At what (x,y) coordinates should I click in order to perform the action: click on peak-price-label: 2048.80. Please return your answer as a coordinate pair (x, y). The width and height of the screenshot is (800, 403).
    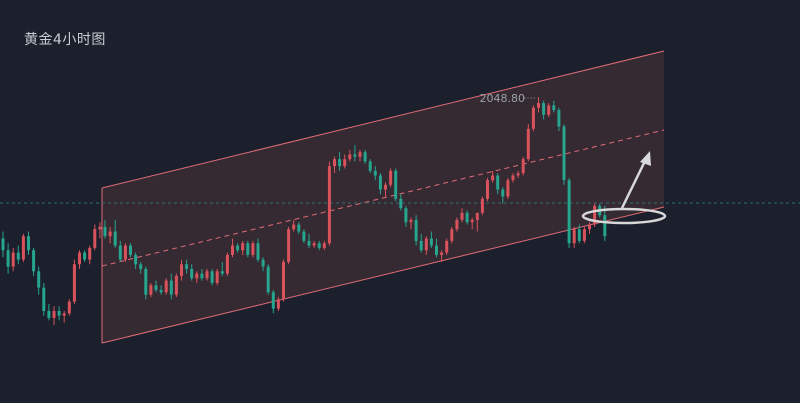
    Looking at the image, I should click on (503, 98).